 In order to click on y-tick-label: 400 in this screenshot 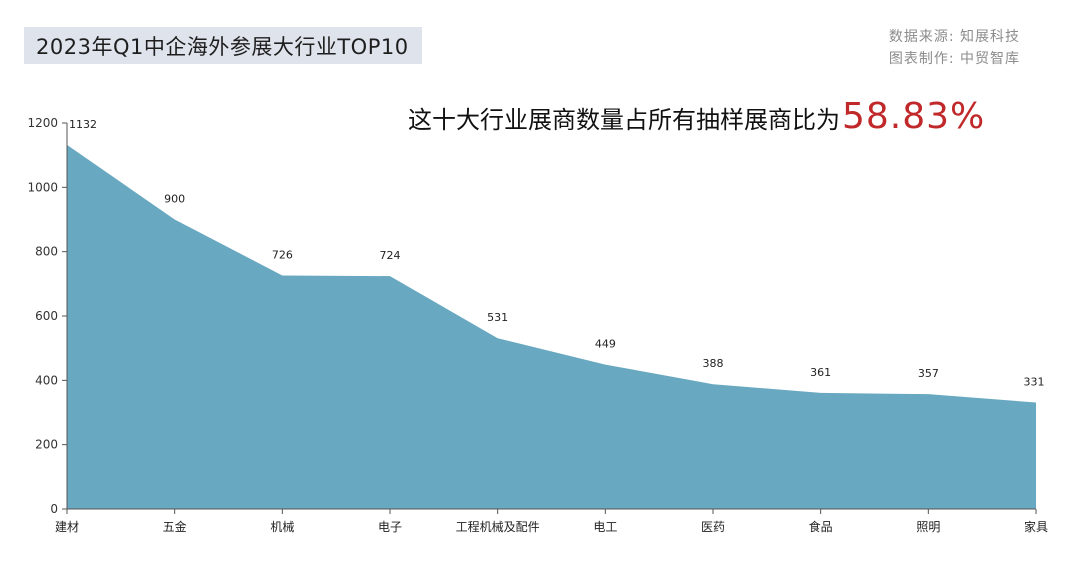, I will do `click(46, 380)`.